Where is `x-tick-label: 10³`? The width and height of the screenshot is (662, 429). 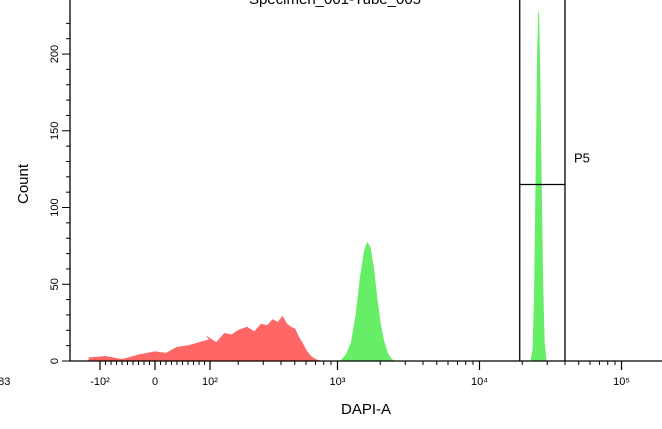 x-tick-label: 10³ is located at coordinates (338, 382).